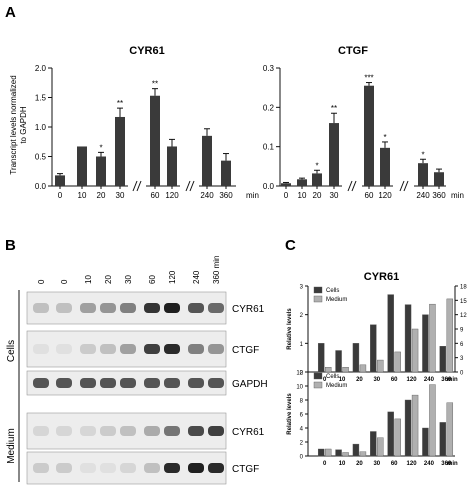 The width and height of the screenshot is (474, 495). I want to click on y-right-tick-label: 15, so click(463, 302).